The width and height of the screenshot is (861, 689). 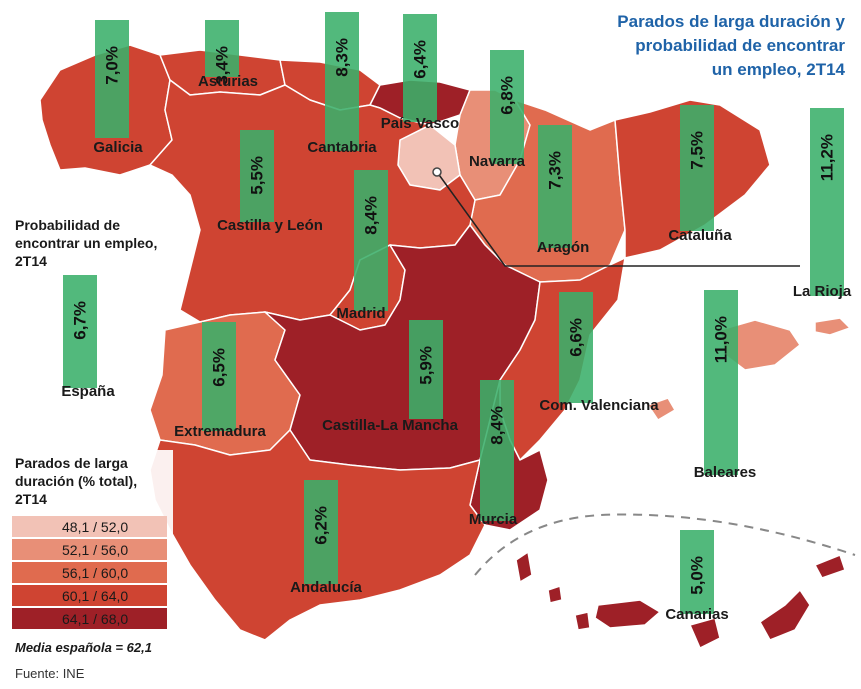 I want to click on region-label-espana: España, so click(x=88, y=391).